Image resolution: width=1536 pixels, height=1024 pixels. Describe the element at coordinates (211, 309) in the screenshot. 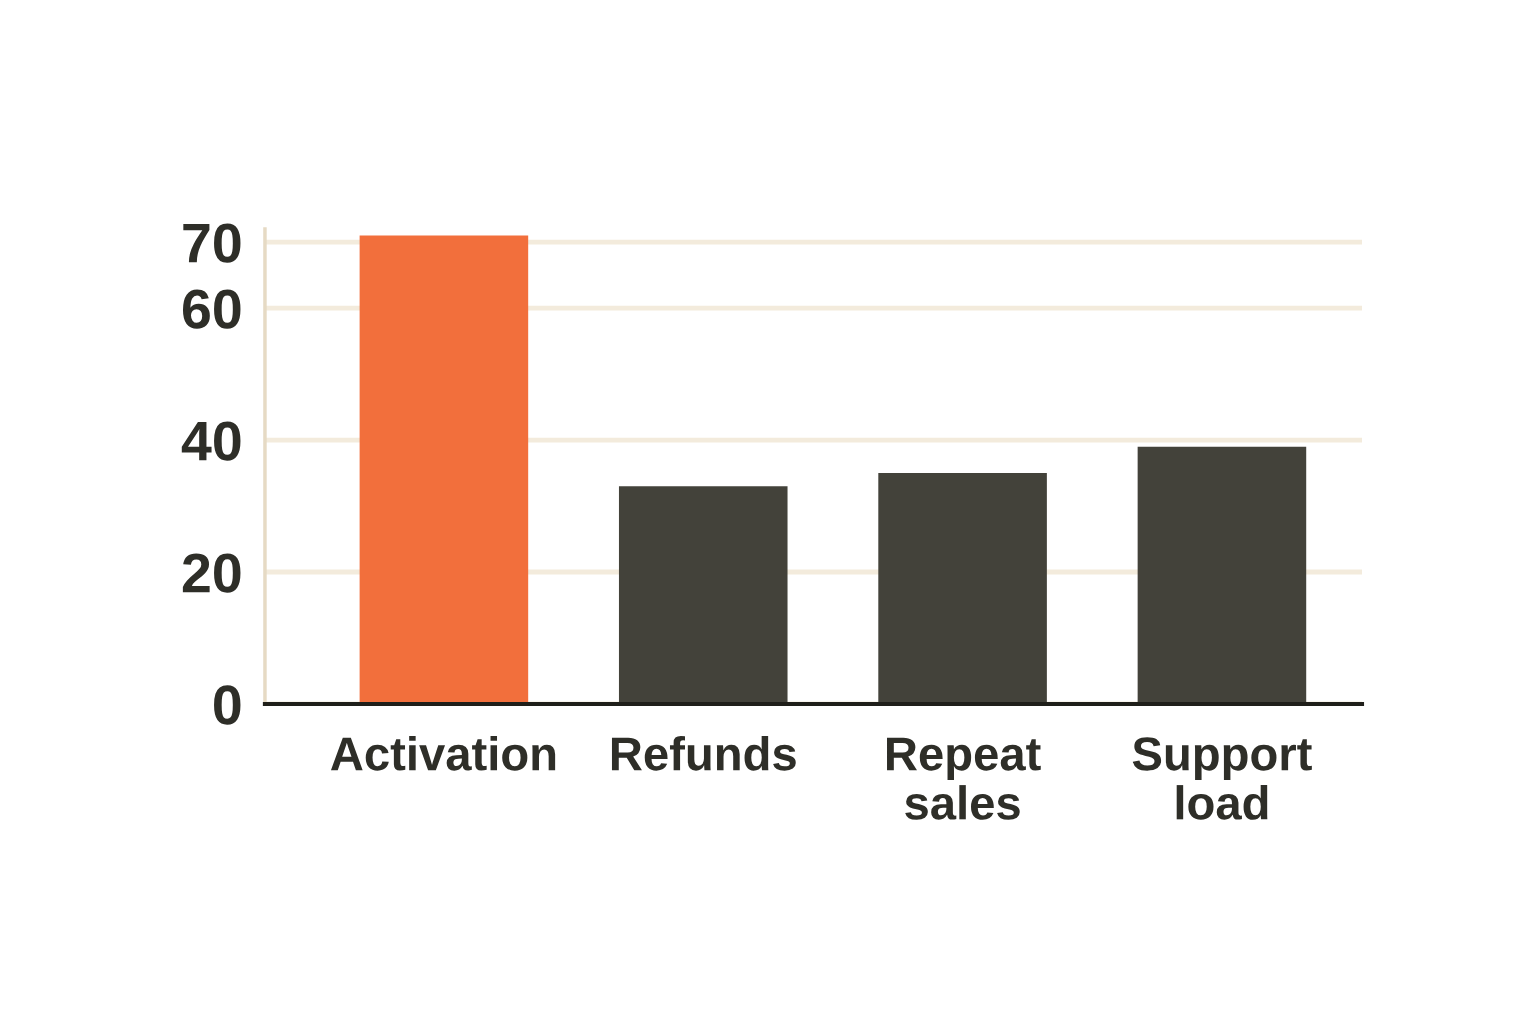

I see `y-tick-label: 60` at that location.